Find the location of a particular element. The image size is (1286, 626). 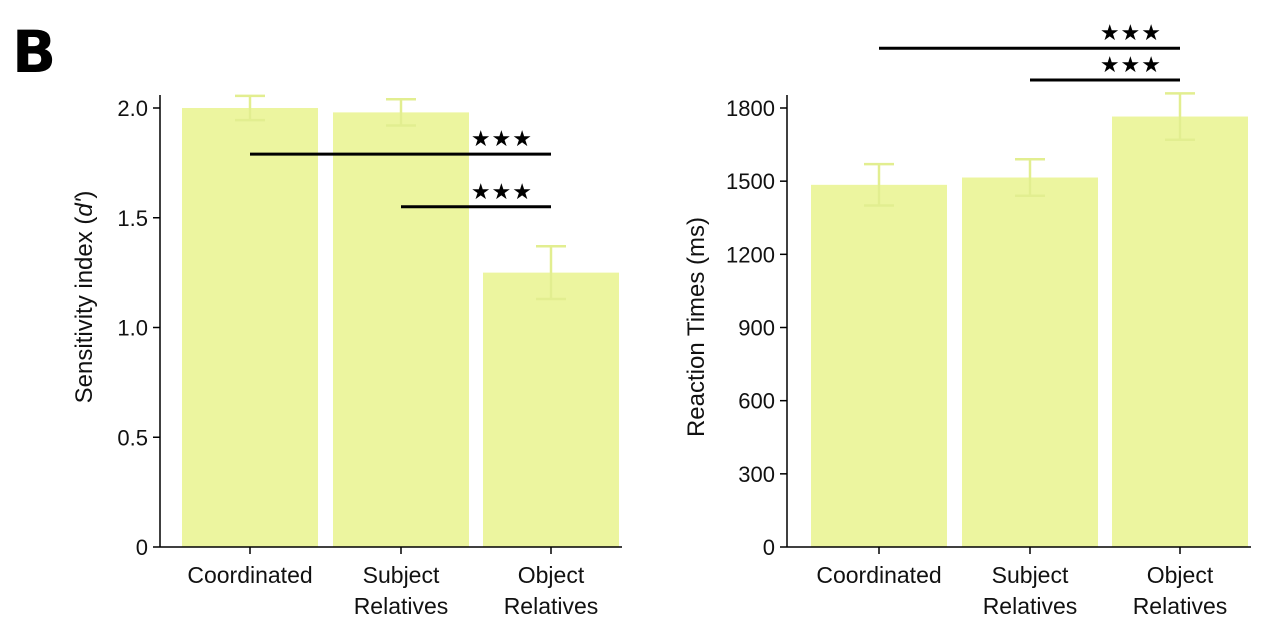

y-tick-label-3: 1.0 is located at coordinates (132, 328).